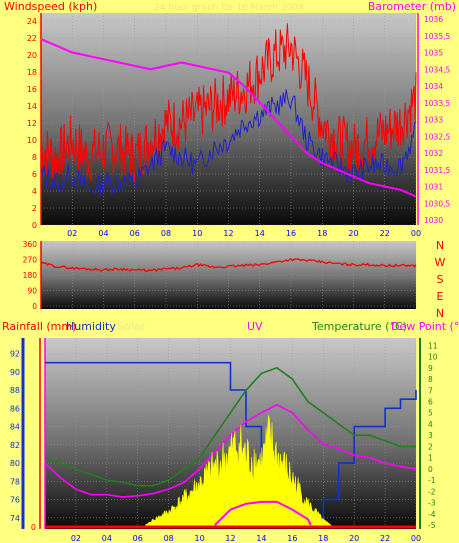 The width and height of the screenshot is (459, 543). What do you see at coordinates (166, 233) in the screenshot?
I see `time-tick-08: 08` at bounding box center [166, 233].